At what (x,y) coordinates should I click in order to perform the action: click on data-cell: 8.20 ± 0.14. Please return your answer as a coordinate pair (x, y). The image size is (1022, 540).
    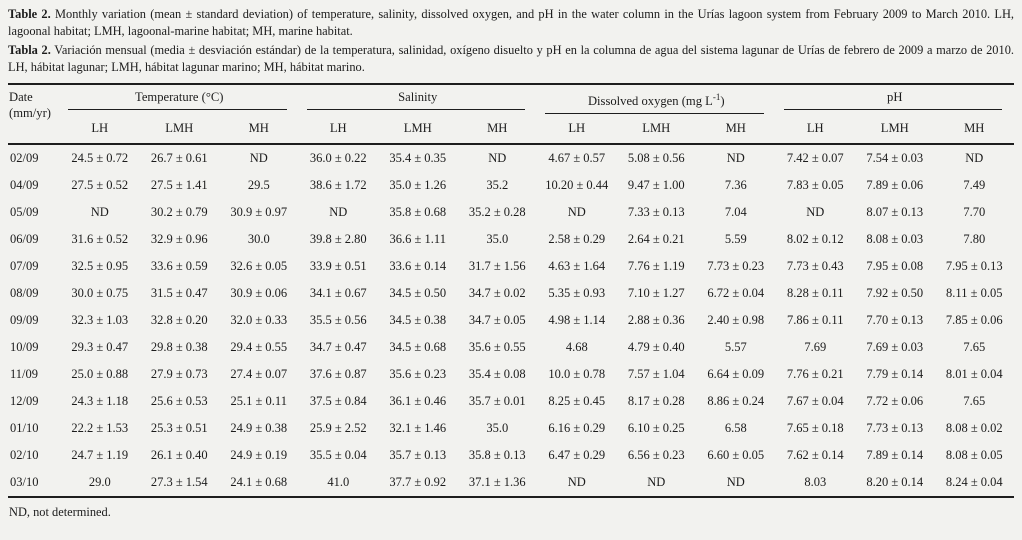
    Looking at the image, I should click on (895, 482).